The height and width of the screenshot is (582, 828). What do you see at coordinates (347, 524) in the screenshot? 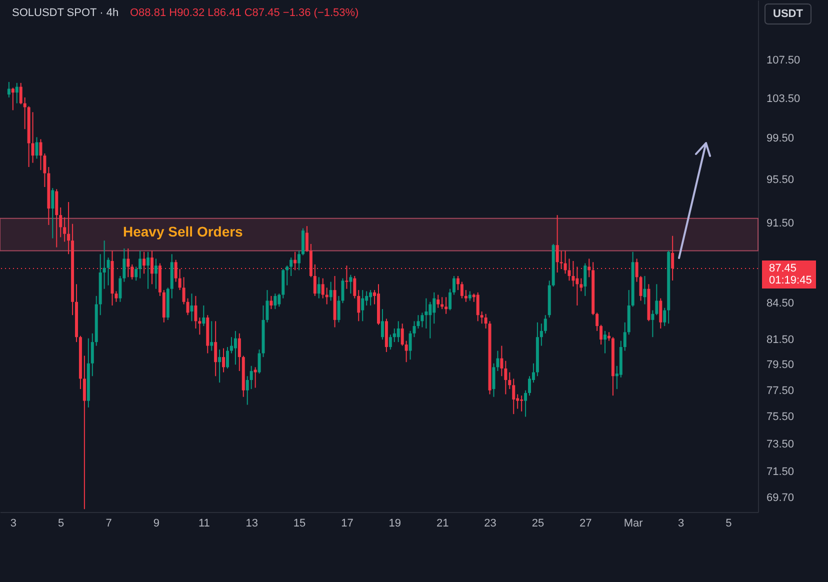
I see `x-tick-label: 17` at bounding box center [347, 524].